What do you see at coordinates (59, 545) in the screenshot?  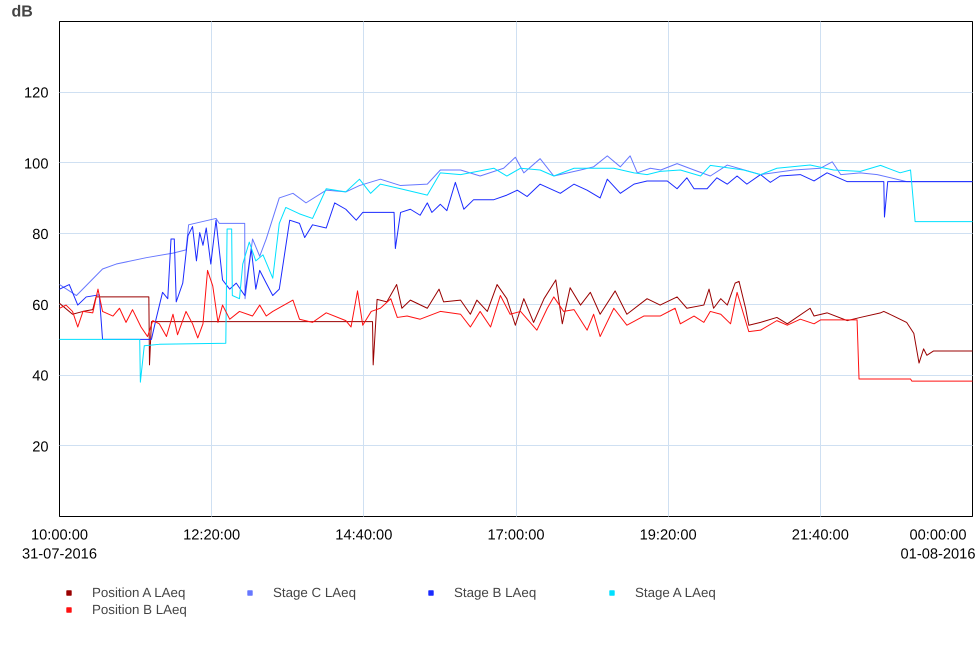 I see `x-tick-label: 10:00:00 31-07-2016` at bounding box center [59, 545].